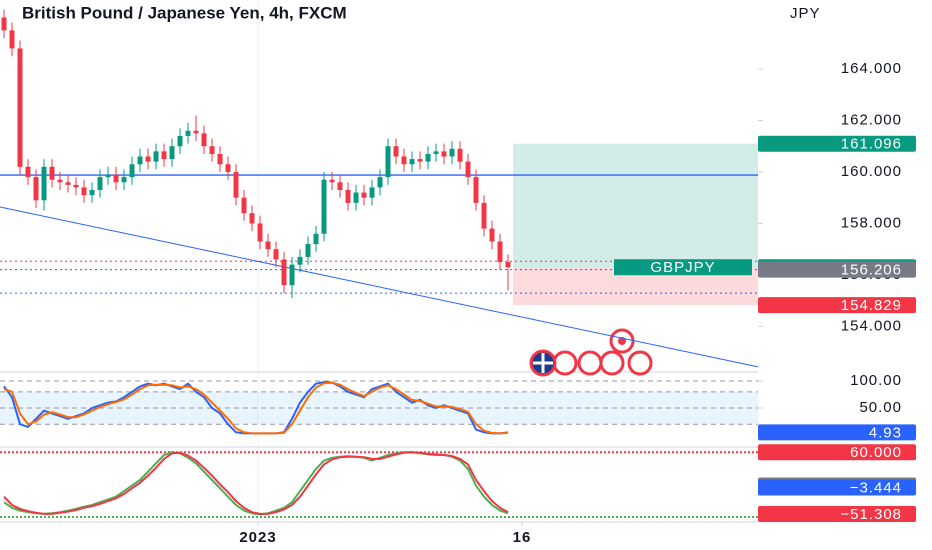 The height and width of the screenshot is (550, 932). Describe the element at coordinates (871, 514) in the screenshot. I see `price-label: −51.308` at that location.